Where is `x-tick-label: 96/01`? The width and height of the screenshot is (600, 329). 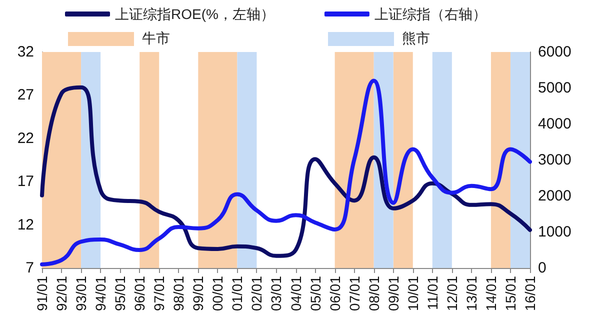
x-tick-label: 96/01 is located at coordinates (140, 294).